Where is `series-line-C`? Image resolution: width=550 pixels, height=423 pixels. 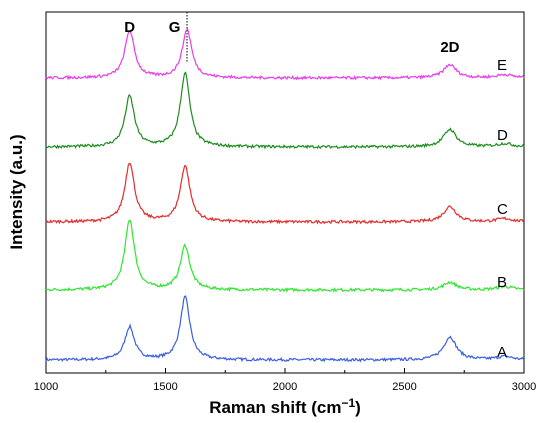 series-line-C is located at coordinates (285, 193).